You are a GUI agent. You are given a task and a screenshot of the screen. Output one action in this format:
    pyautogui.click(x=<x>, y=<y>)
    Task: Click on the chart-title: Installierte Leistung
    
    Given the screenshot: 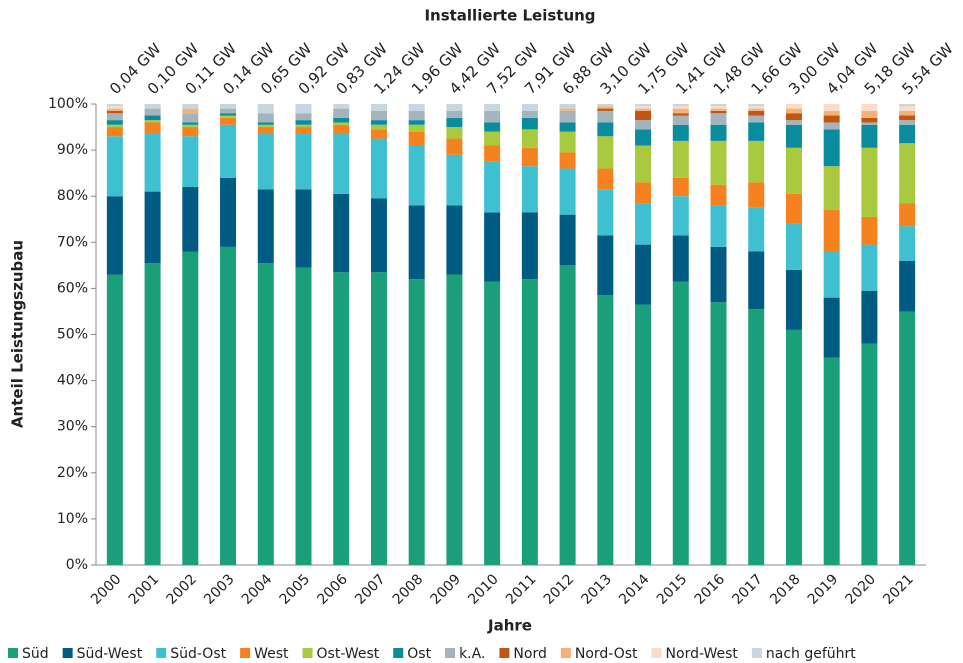 What is the action you would take?
    pyautogui.click(x=509, y=16)
    